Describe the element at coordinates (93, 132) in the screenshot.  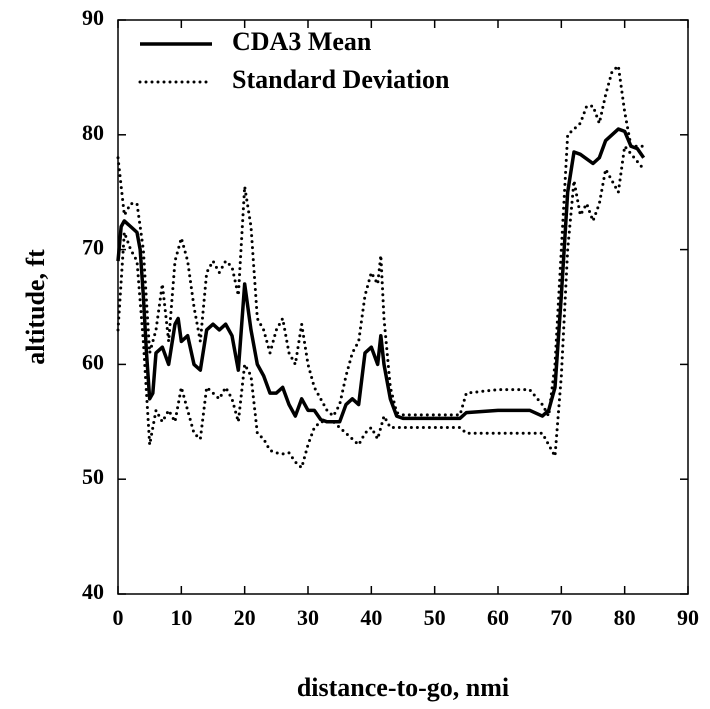
I see `y-tick-label: 80` at that location.